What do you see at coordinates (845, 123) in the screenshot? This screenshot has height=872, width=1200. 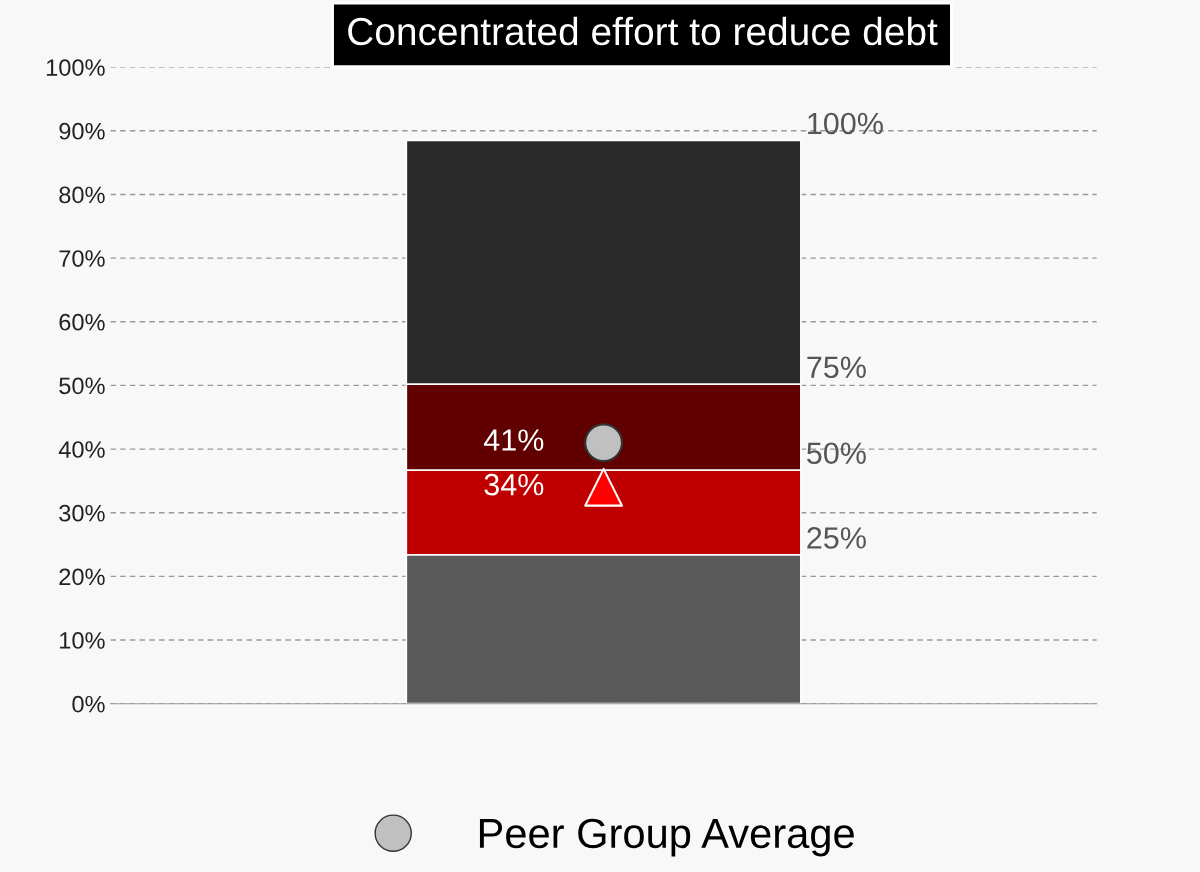 I see `annotation: 100%` at bounding box center [845, 123].